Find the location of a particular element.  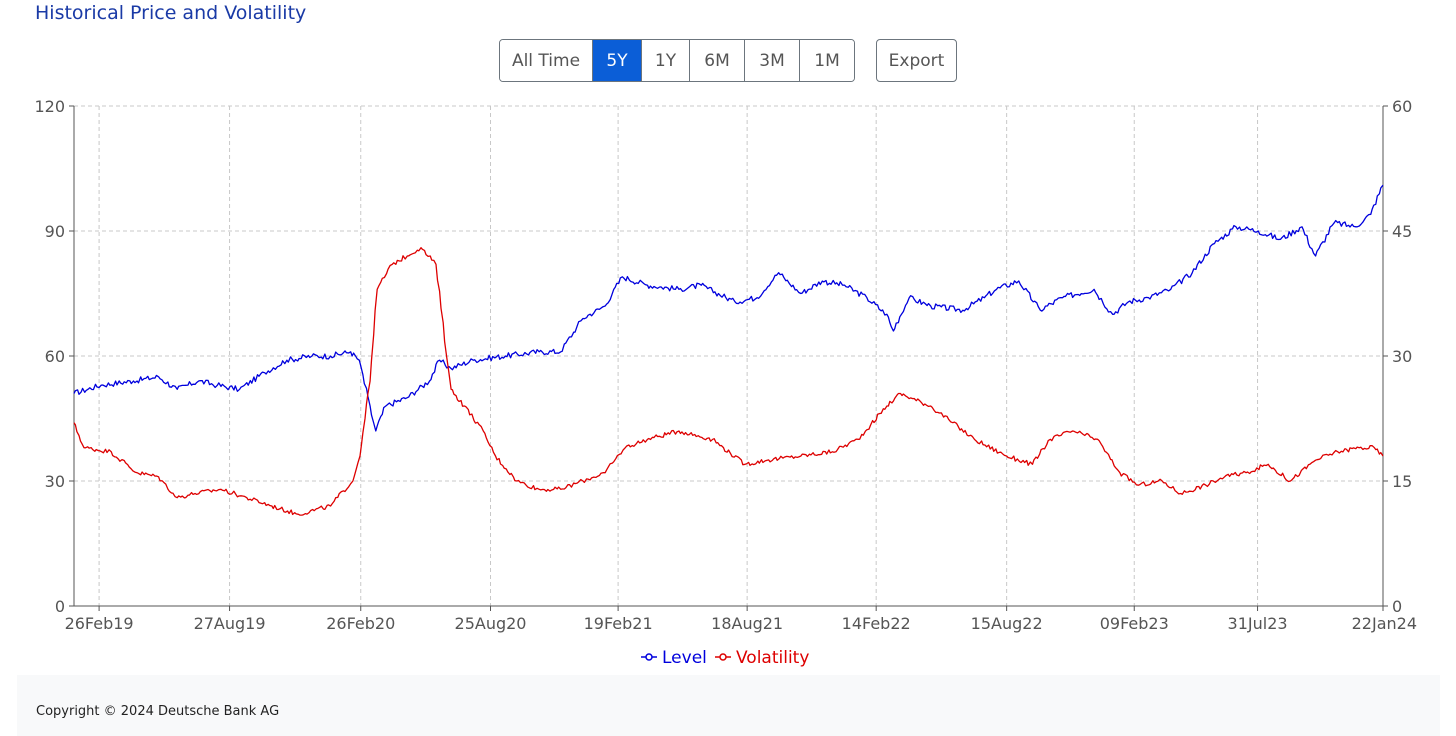

y-right-tick-label: 30 is located at coordinates (1402, 356).